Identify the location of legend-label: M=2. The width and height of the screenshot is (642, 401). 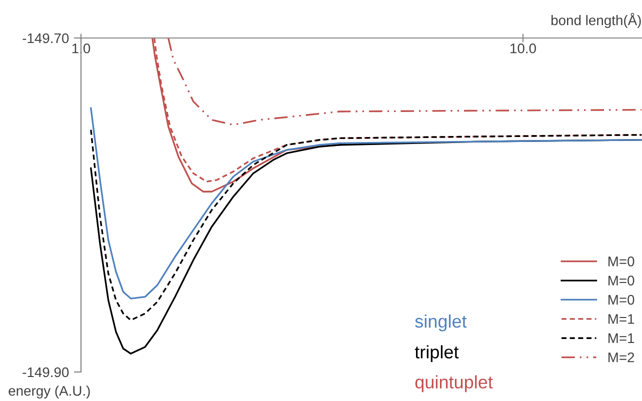
(621, 357).